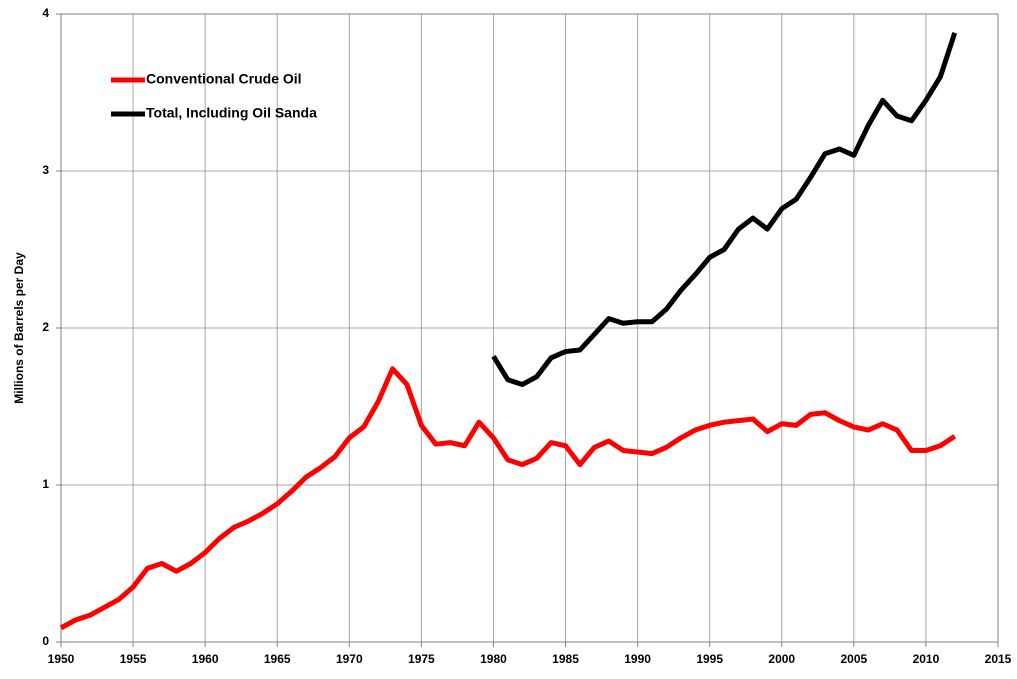  Describe the element at coordinates (205, 659) in the screenshot. I see `x-tick-label: 1960` at that location.